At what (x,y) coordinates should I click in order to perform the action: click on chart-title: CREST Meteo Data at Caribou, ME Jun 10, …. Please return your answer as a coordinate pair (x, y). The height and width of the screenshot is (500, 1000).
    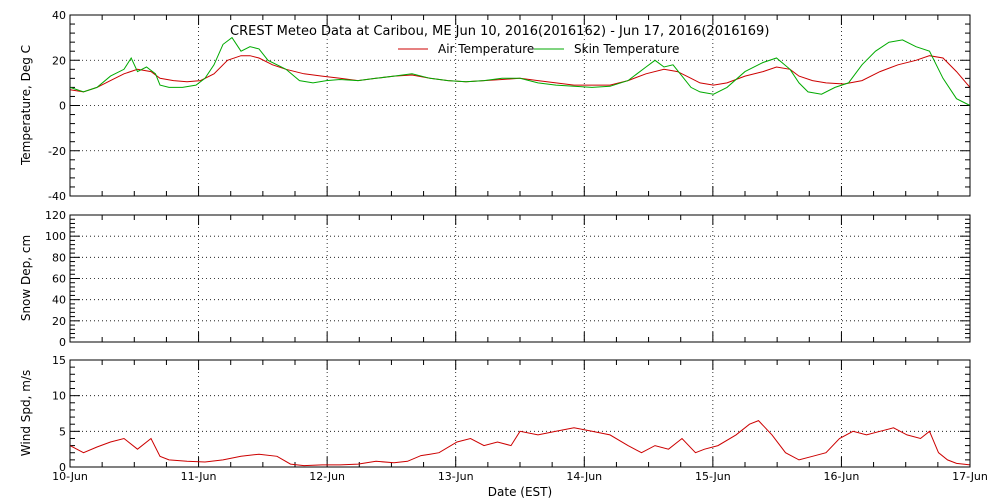
    Looking at the image, I should click on (499, 31).